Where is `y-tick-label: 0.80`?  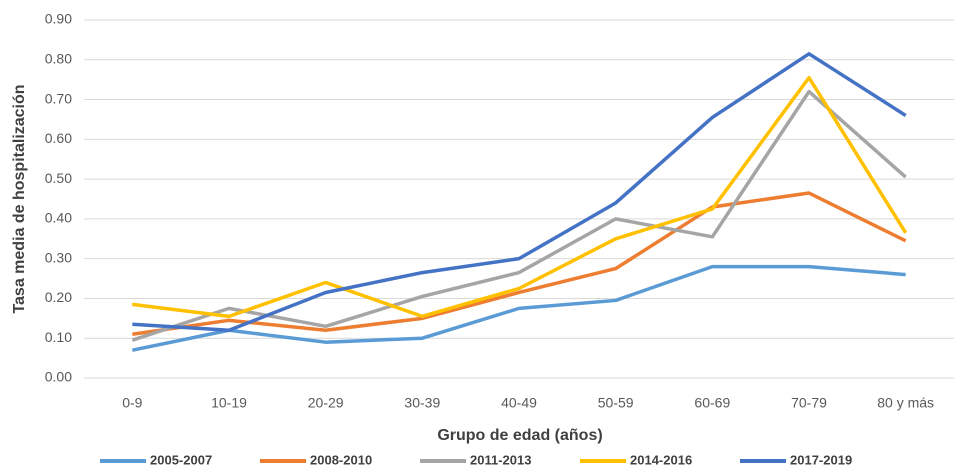
y-tick-label: 0.80 is located at coordinates (58, 58).